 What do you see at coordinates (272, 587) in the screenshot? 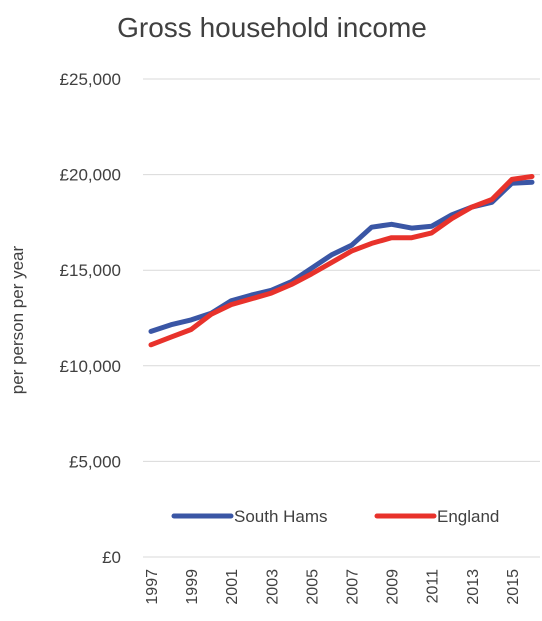
I see `x-tick-label: 2003` at bounding box center [272, 587].